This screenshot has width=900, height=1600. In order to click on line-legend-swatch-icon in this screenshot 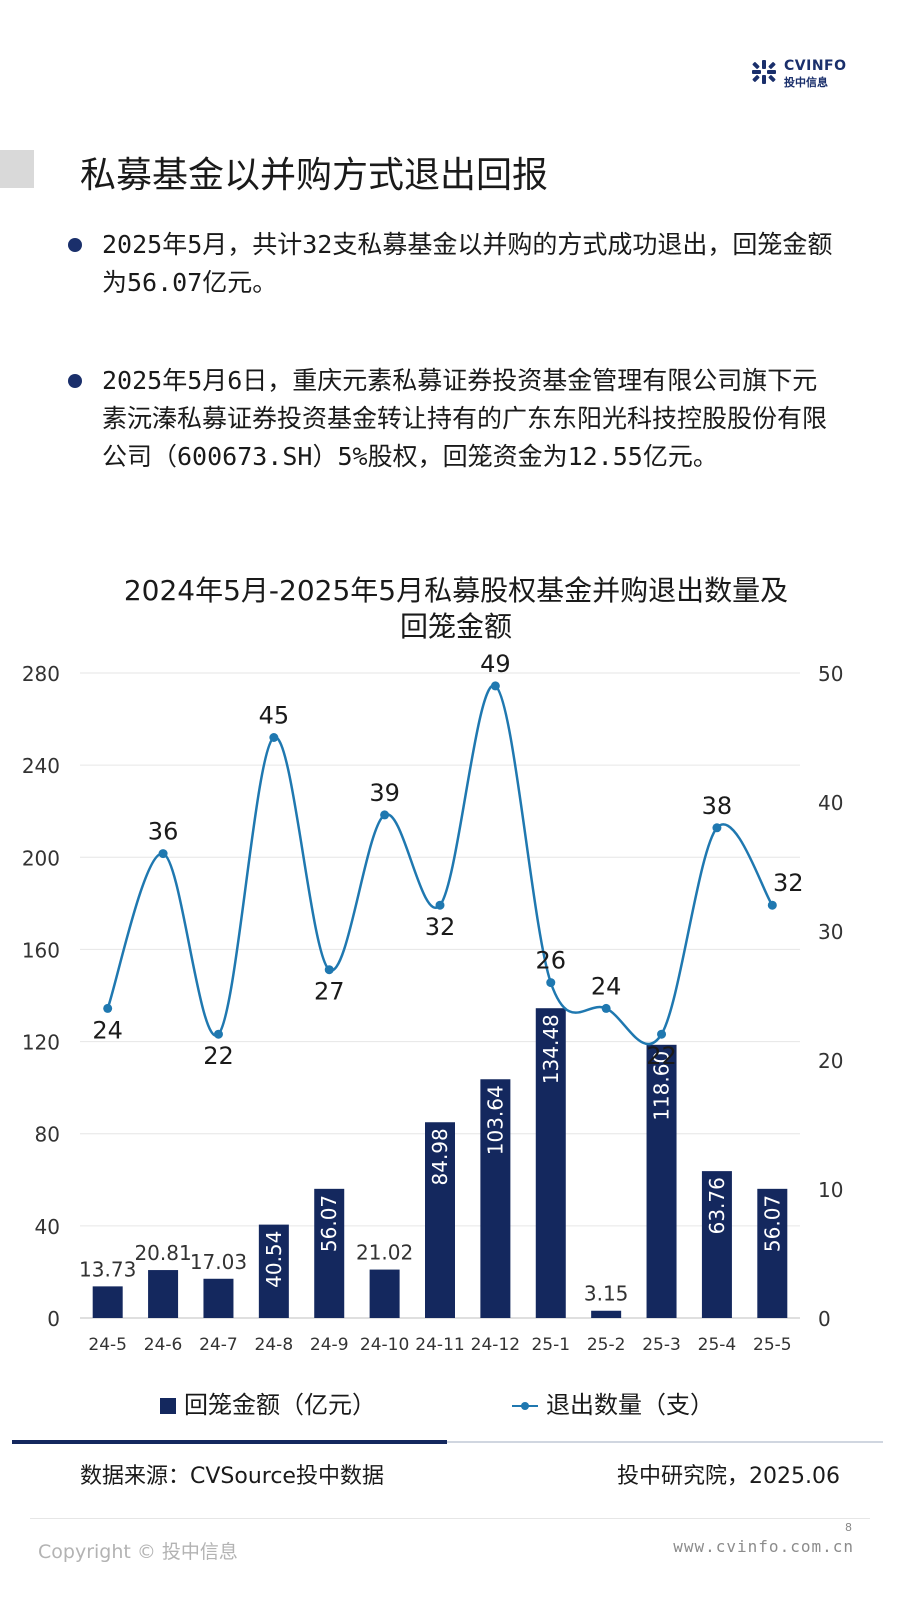, I will do `click(525, 1406)`.